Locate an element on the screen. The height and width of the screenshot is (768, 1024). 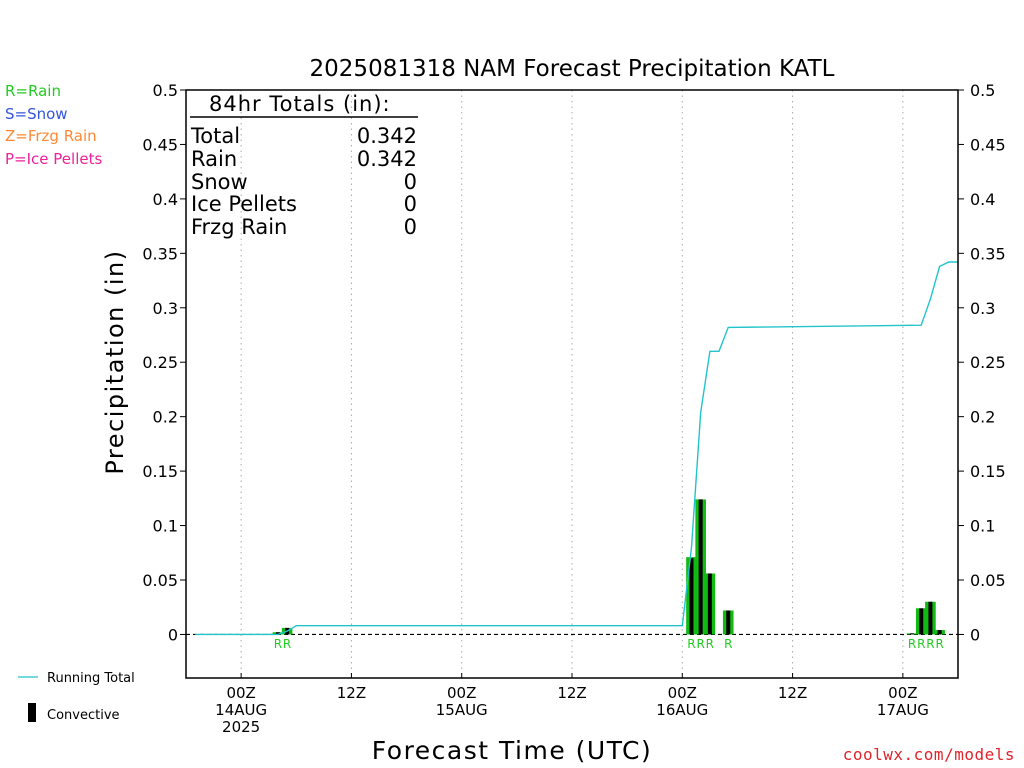
totals-label-frzg-rain: Frzg Rain is located at coordinates (239, 227).